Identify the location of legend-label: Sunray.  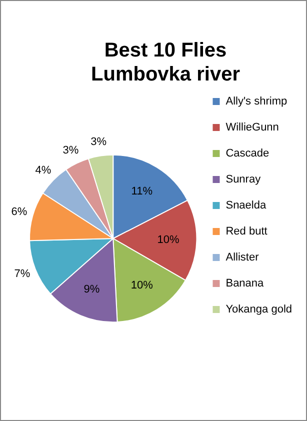
(244, 180).